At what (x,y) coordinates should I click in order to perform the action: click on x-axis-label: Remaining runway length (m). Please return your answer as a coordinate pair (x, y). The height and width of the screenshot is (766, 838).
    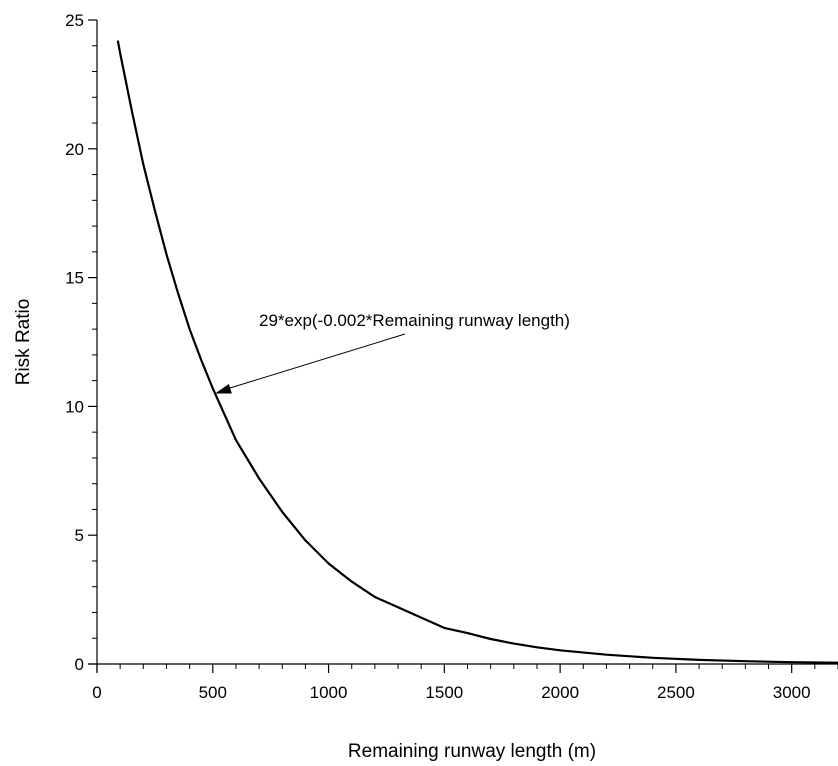
    Looking at the image, I should click on (472, 751).